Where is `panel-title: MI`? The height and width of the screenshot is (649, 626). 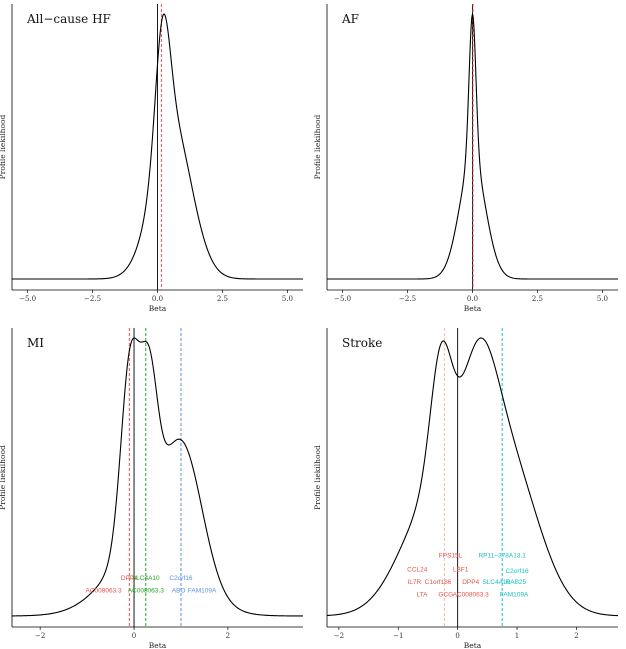 panel-title: MI is located at coordinates (35, 343).